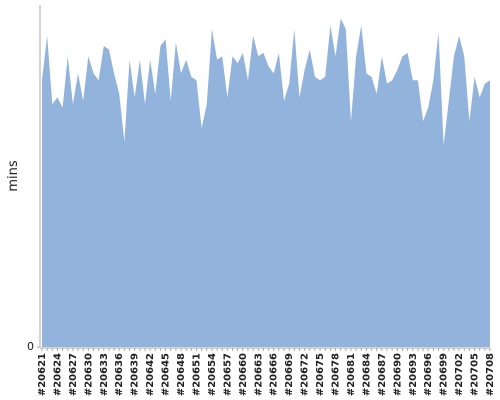 This screenshot has width=500, height=400. What do you see at coordinates (320, 374) in the screenshot?
I see `x-tick-label: #20675` at bounding box center [320, 374].